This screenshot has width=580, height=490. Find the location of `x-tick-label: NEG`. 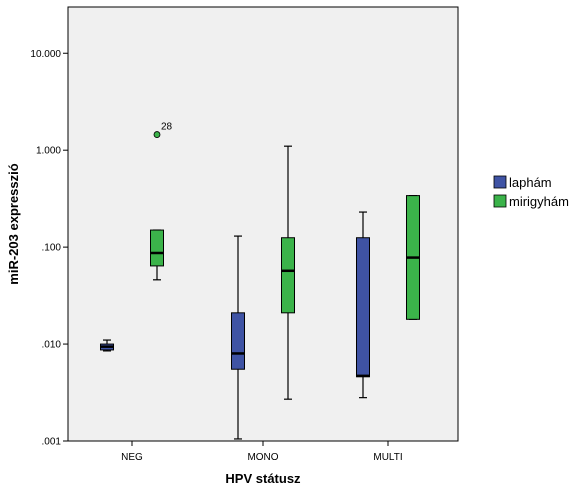

x-tick-label: NEG is located at coordinates (132, 457).